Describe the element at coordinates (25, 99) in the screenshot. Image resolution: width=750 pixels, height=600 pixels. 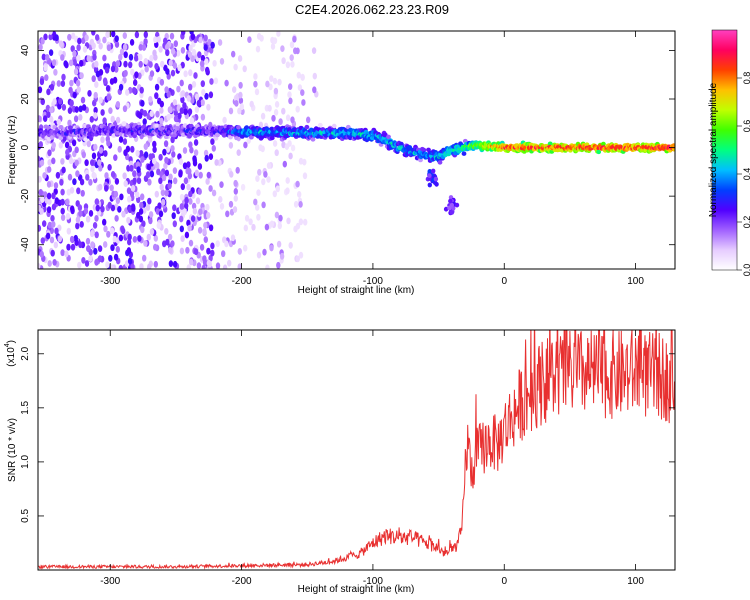
I see `spectrogram-y-tick-label: 20` at that location.